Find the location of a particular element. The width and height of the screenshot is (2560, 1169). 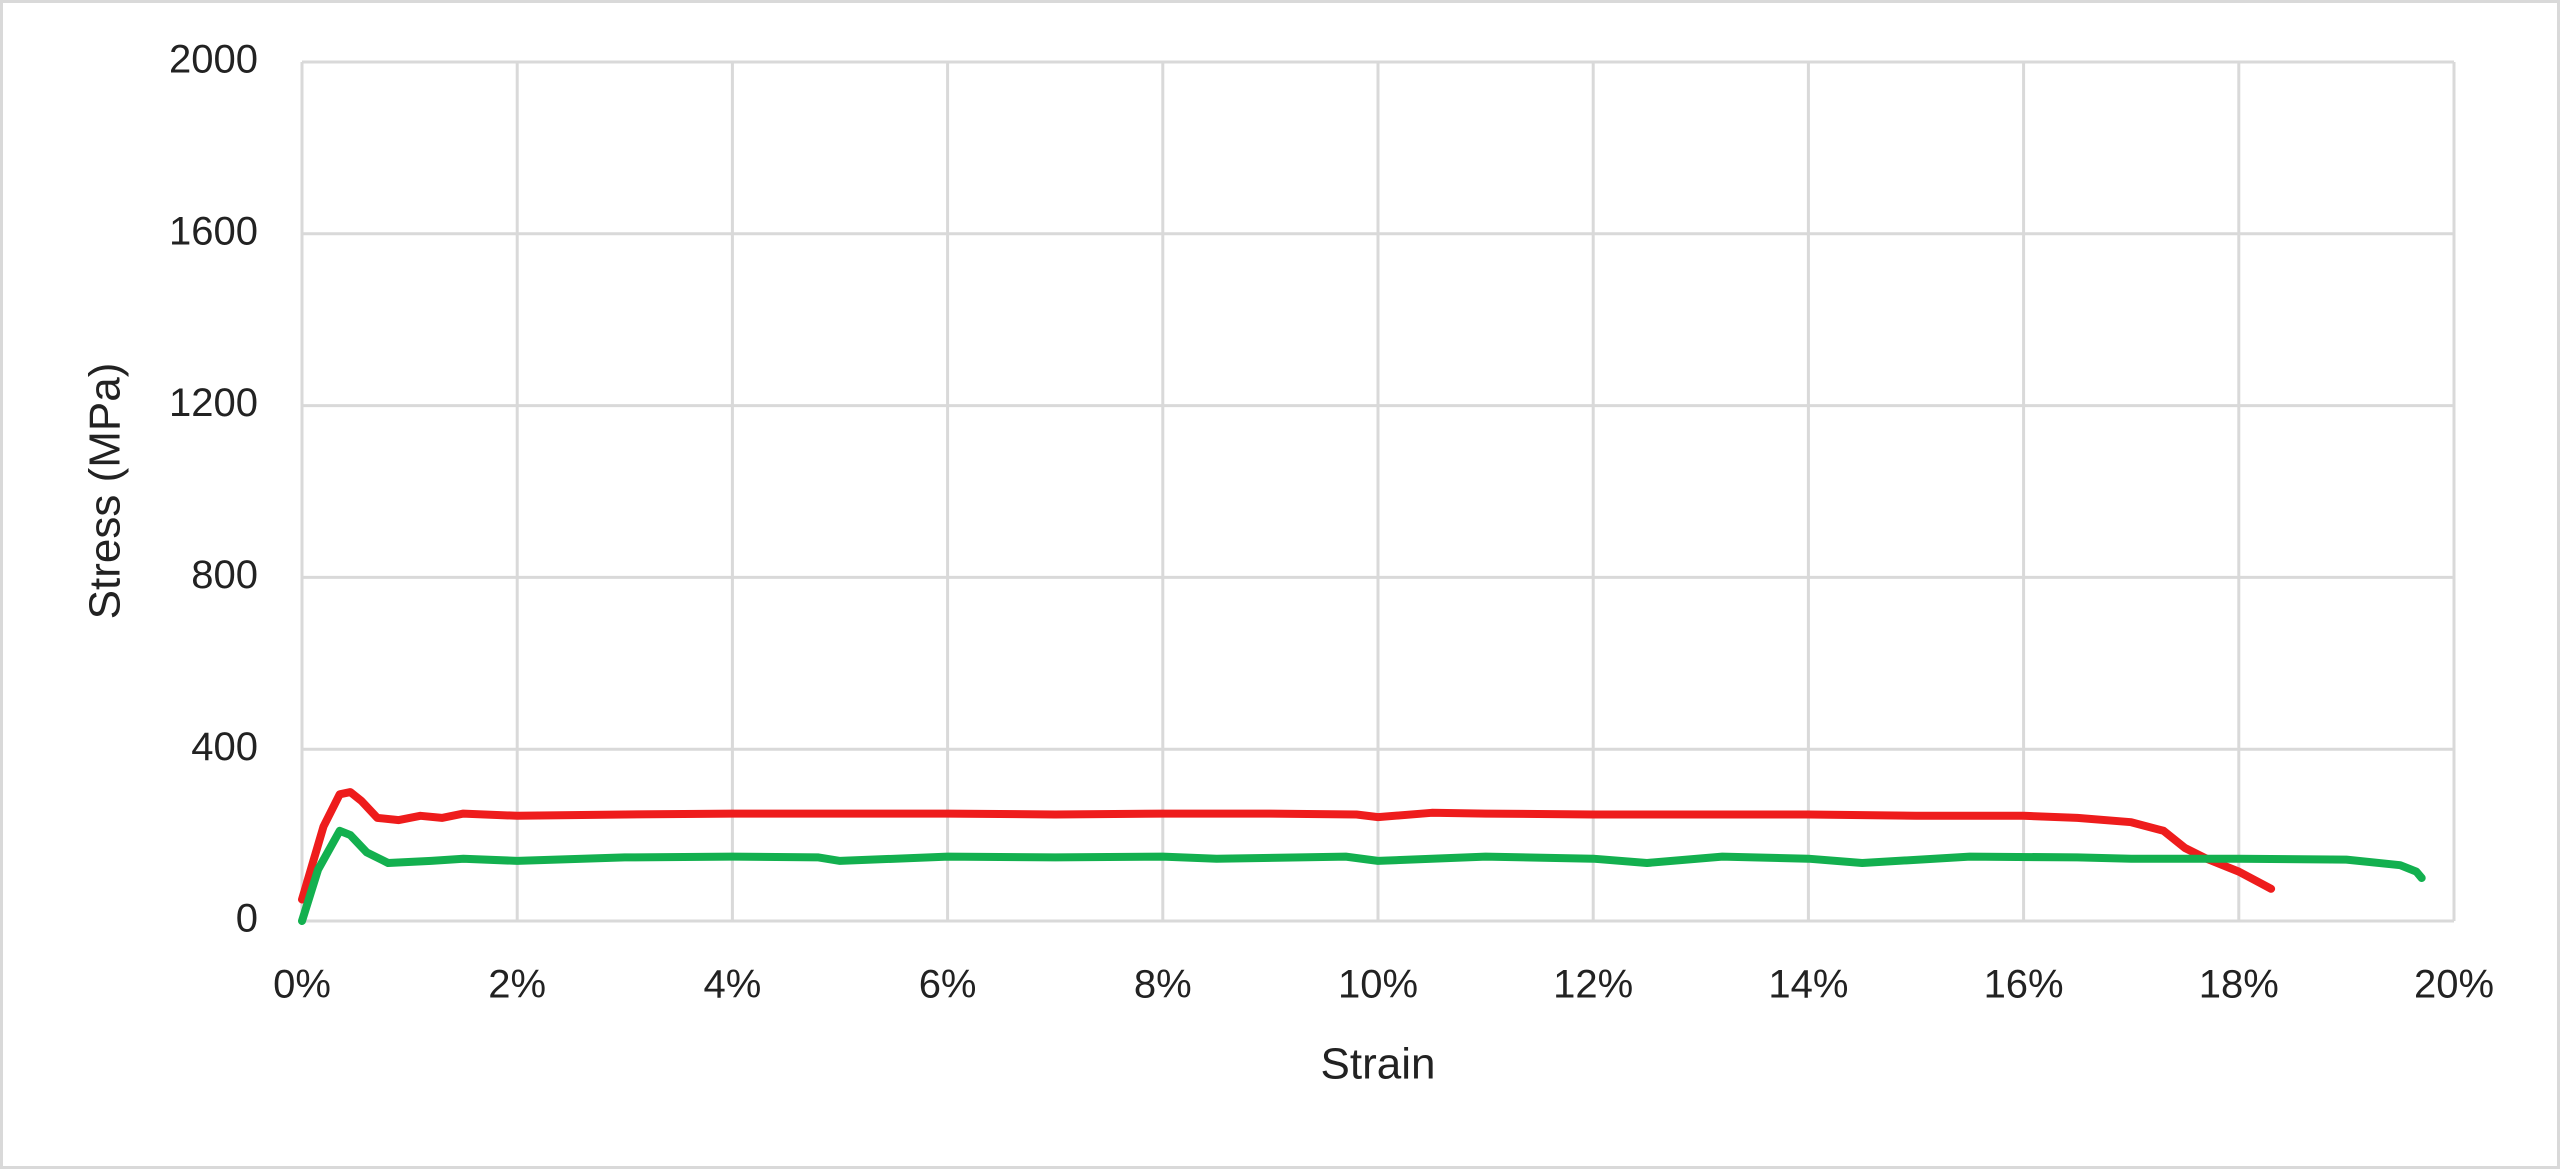

x-tick-label: 6% is located at coordinates (948, 985).